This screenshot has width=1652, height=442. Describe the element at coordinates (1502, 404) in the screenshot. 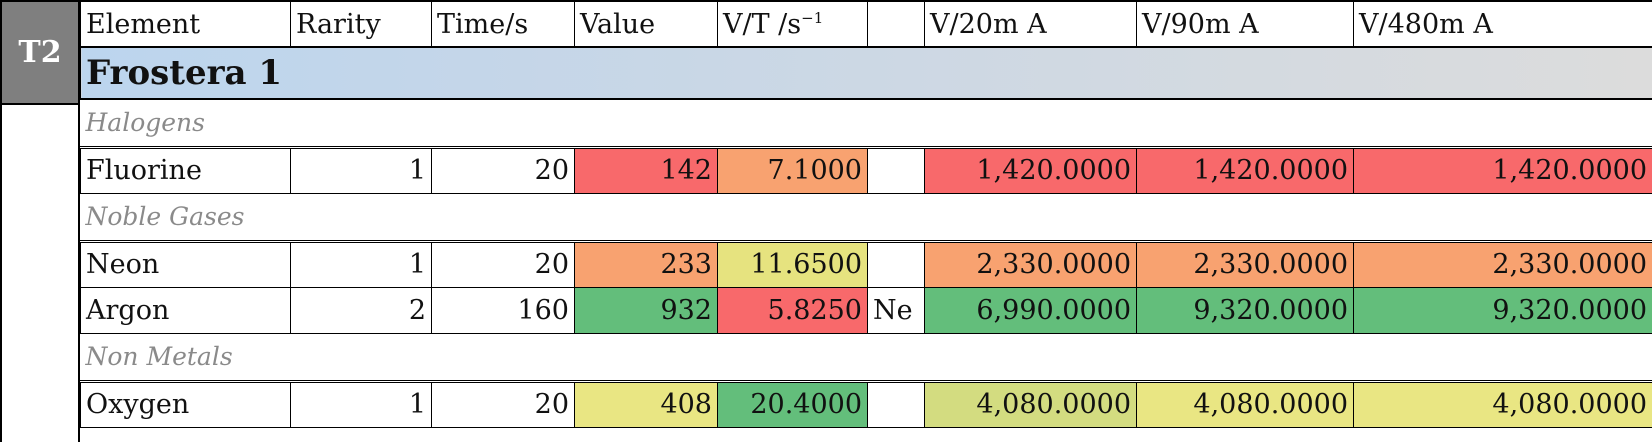

I see `cell-v480: 4,080.0000` at that location.